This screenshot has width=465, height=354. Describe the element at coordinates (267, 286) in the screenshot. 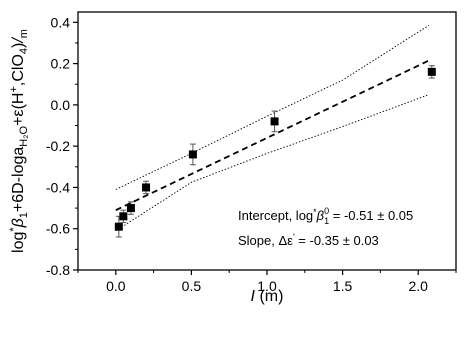

I see `x-tick-label: 1.0` at that location.